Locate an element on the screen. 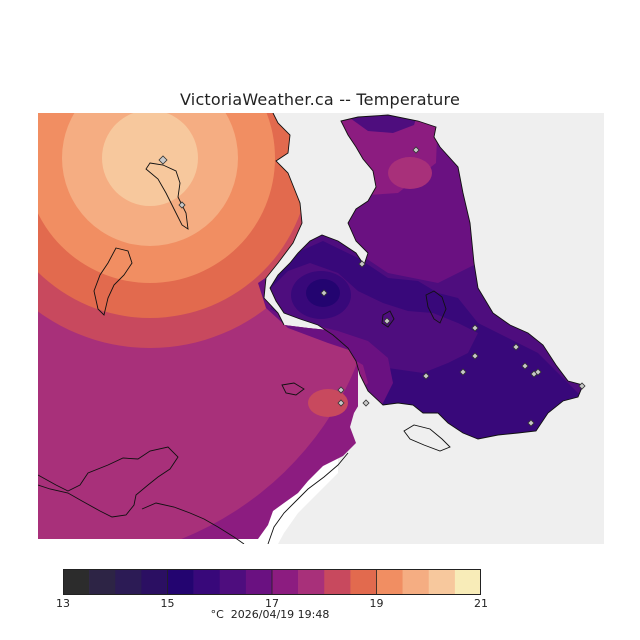 The image size is (640, 640). timestamp: 2026/04/19 19:48 is located at coordinates (280, 614).